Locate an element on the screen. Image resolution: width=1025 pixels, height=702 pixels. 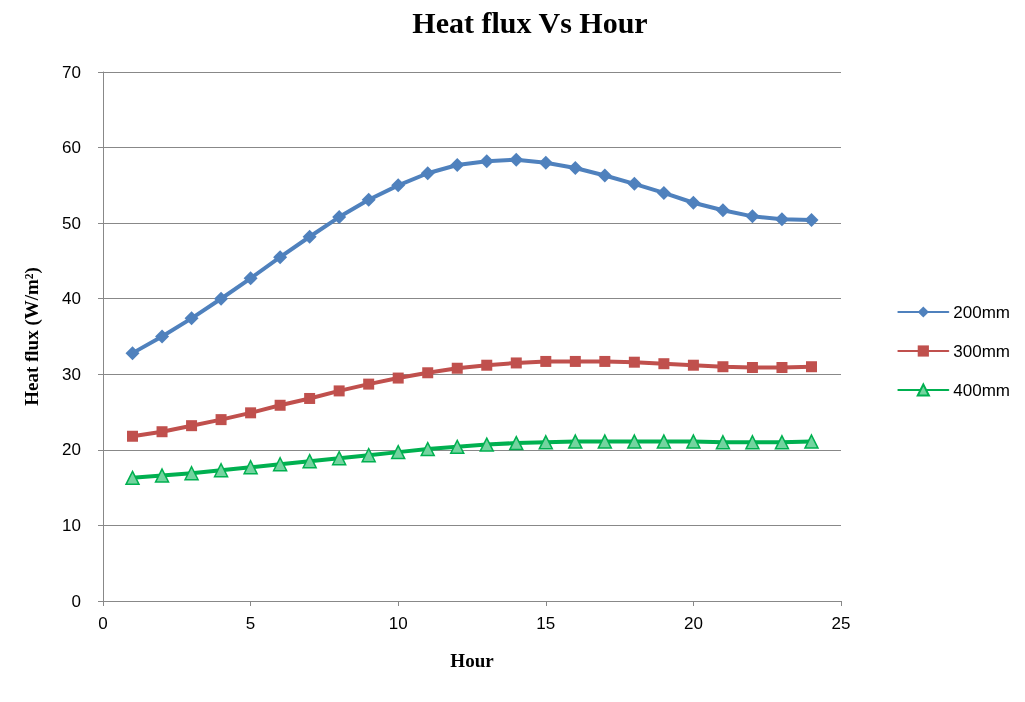
x-tick-label: 10 is located at coordinates (398, 623).